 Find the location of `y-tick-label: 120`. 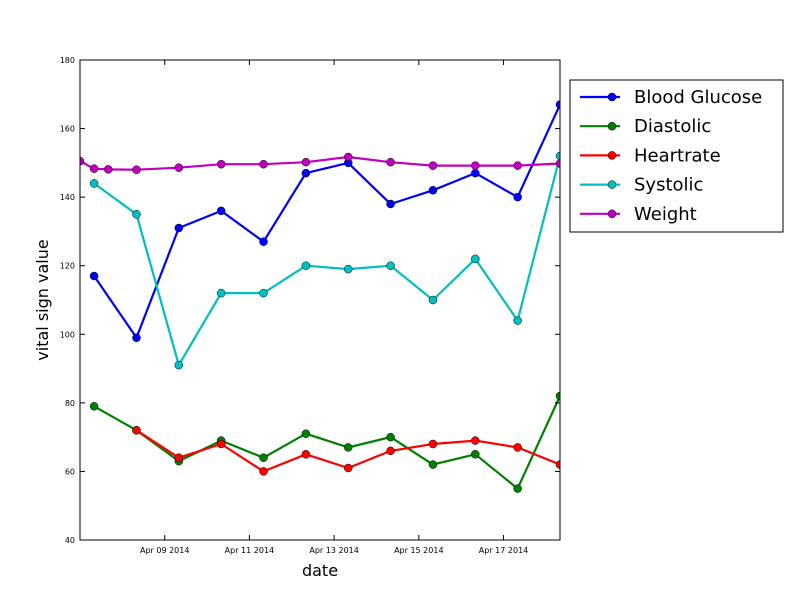

y-tick-label: 120 is located at coordinates (67, 266).